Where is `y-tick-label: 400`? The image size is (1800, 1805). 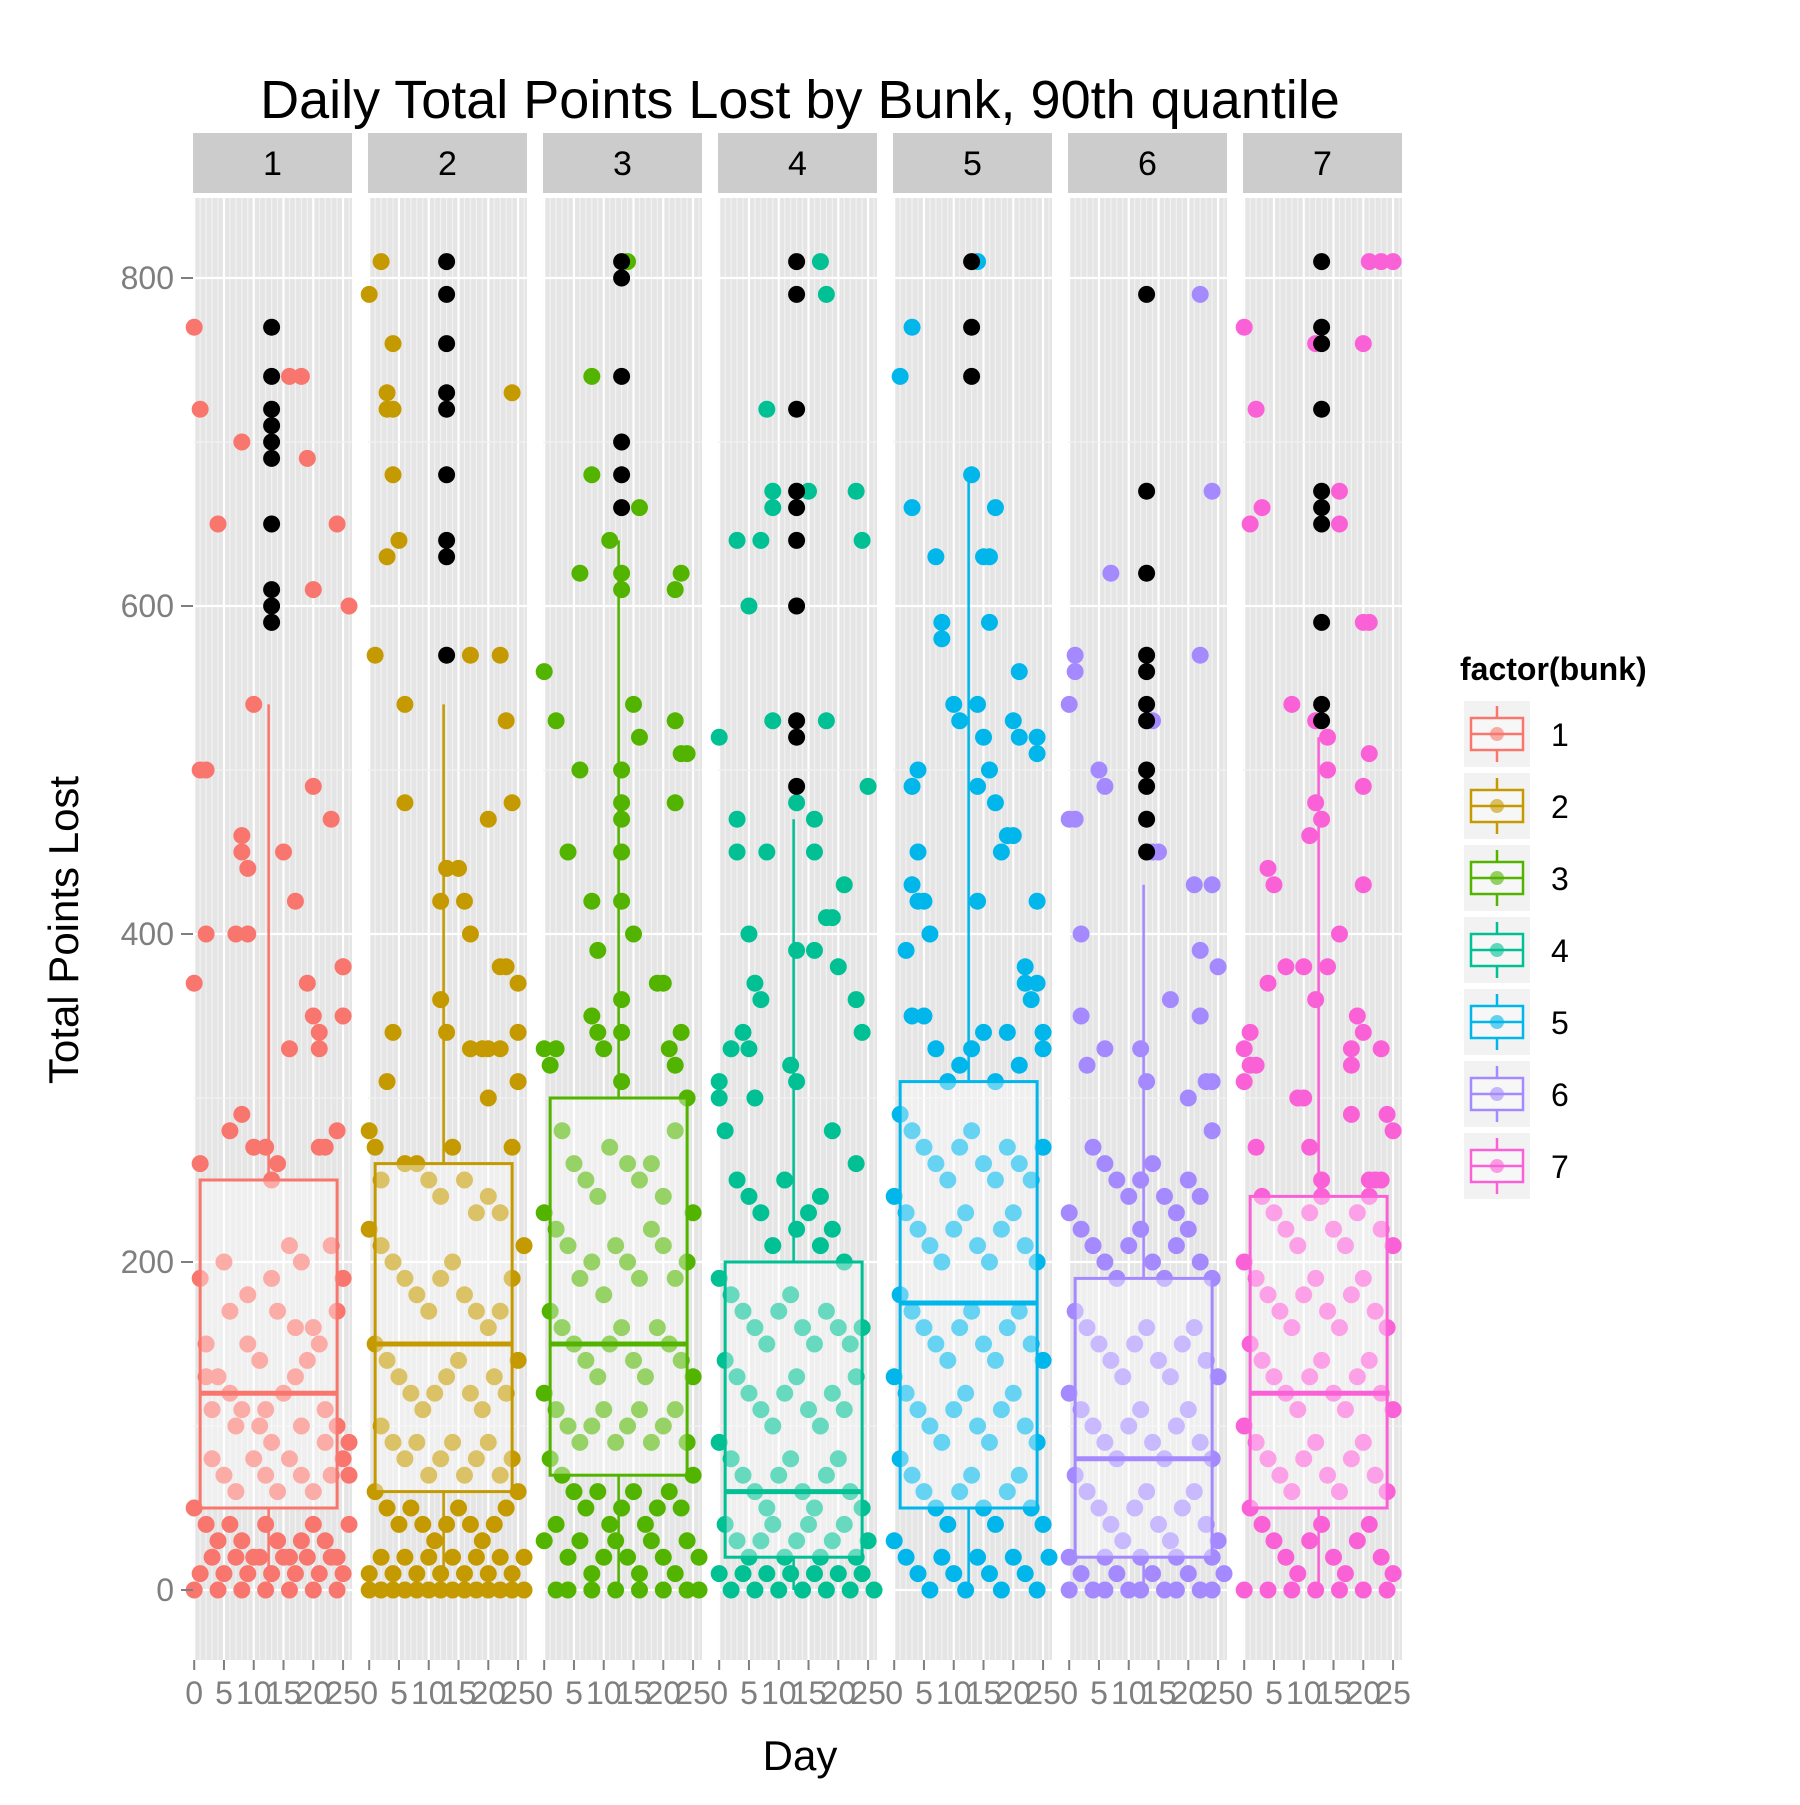 y-tick-label: 400 is located at coordinates (147, 934).